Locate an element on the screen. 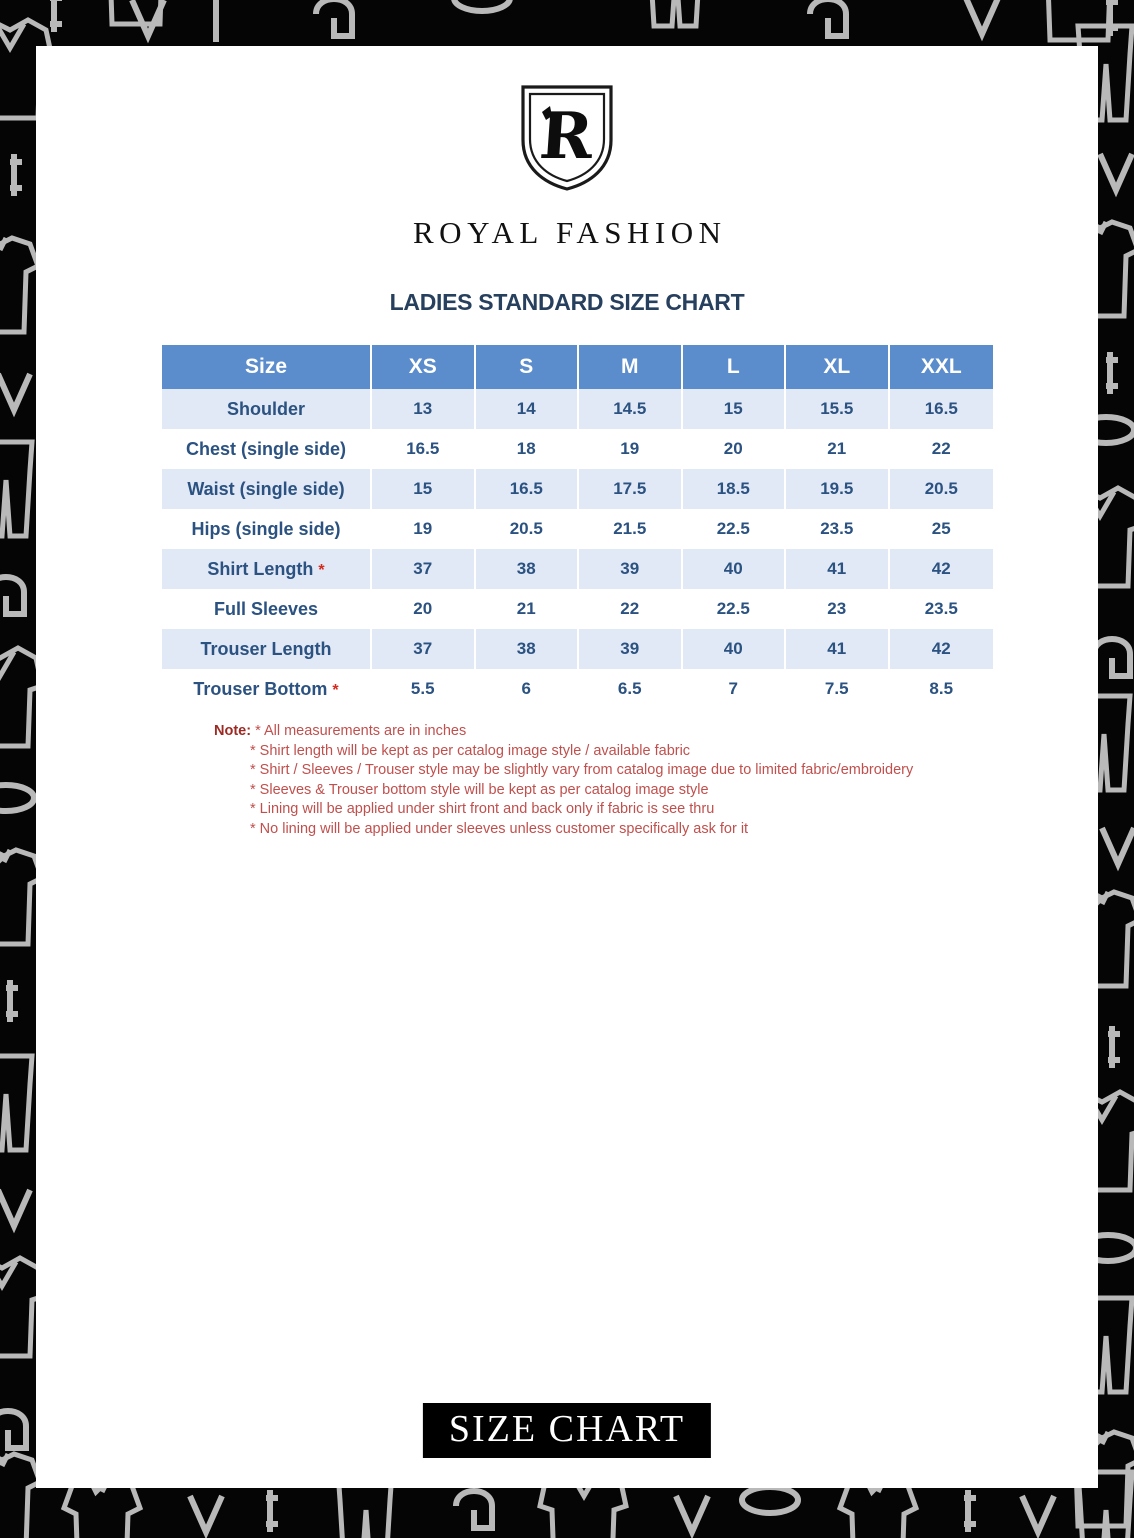 The width and height of the screenshot is (1134, 1538). row-label-text: Shirt Length is located at coordinates (260, 568).